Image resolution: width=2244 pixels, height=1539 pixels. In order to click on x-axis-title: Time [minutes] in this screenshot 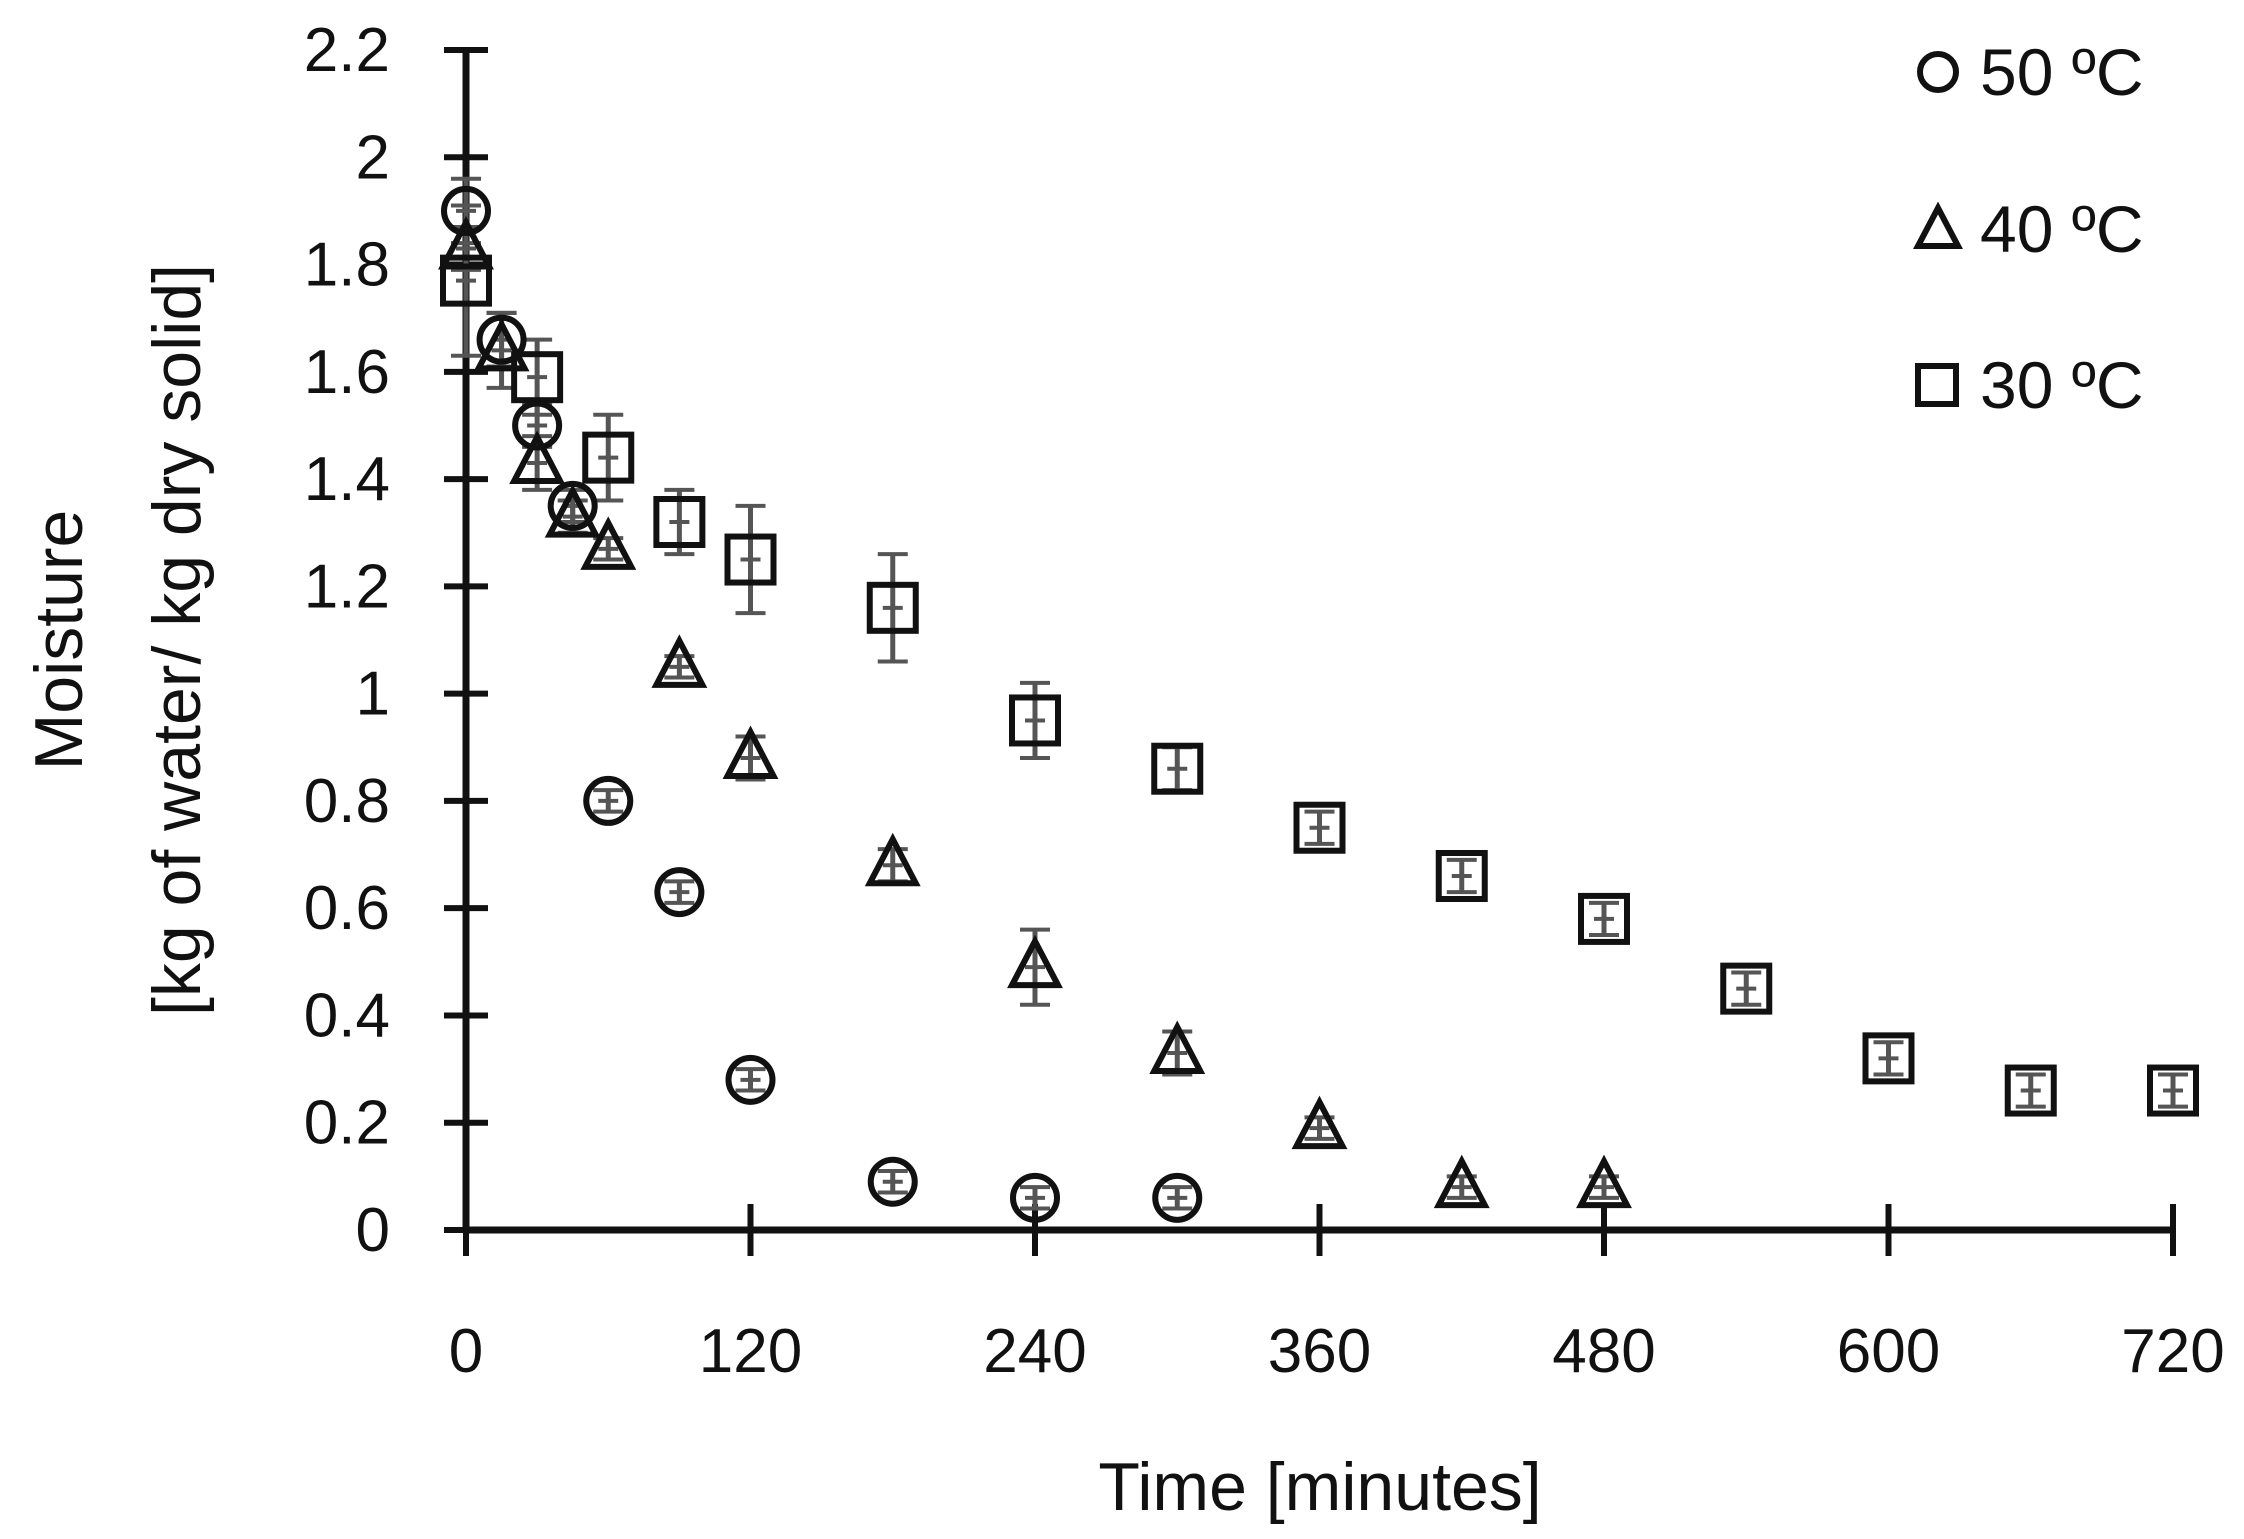, I will do `click(1319, 1487)`.